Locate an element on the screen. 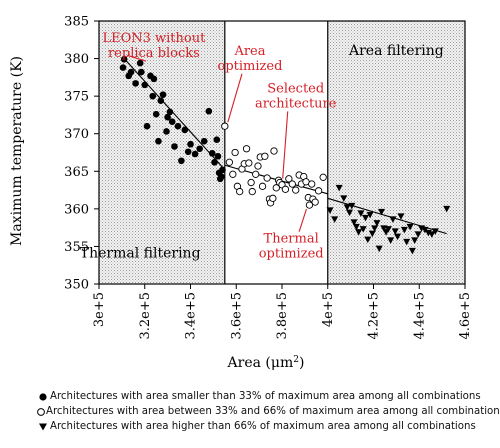 The height and width of the screenshot is (448, 500). y-axis-label: Maximum temperature (K) is located at coordinates (17, 151).